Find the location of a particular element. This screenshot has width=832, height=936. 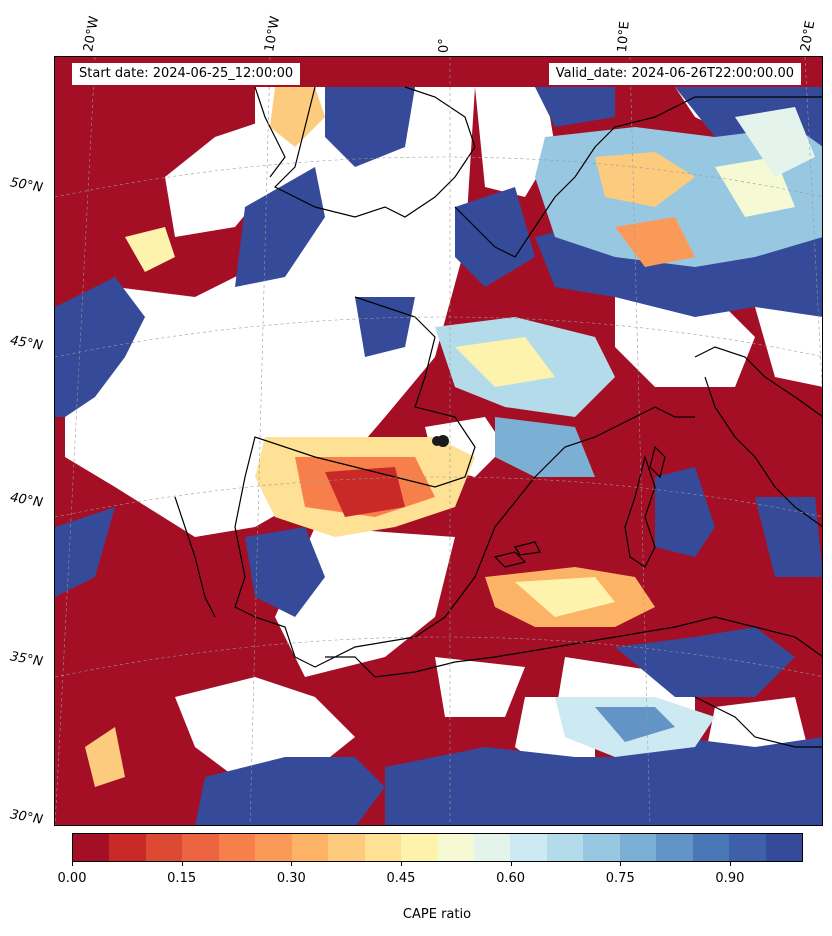

lat-label-30n: 30°N is located at coordinates (26, 817).